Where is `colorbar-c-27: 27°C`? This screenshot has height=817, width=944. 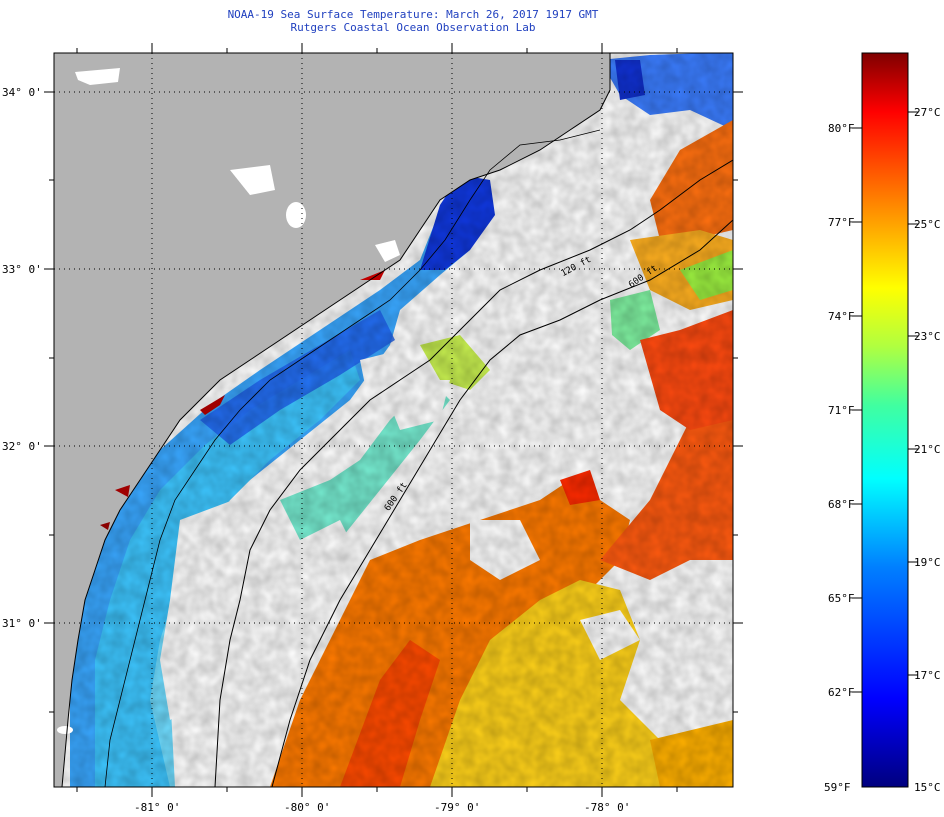 colorbar-c-27: 27°C is located at coordinates (927, 112).